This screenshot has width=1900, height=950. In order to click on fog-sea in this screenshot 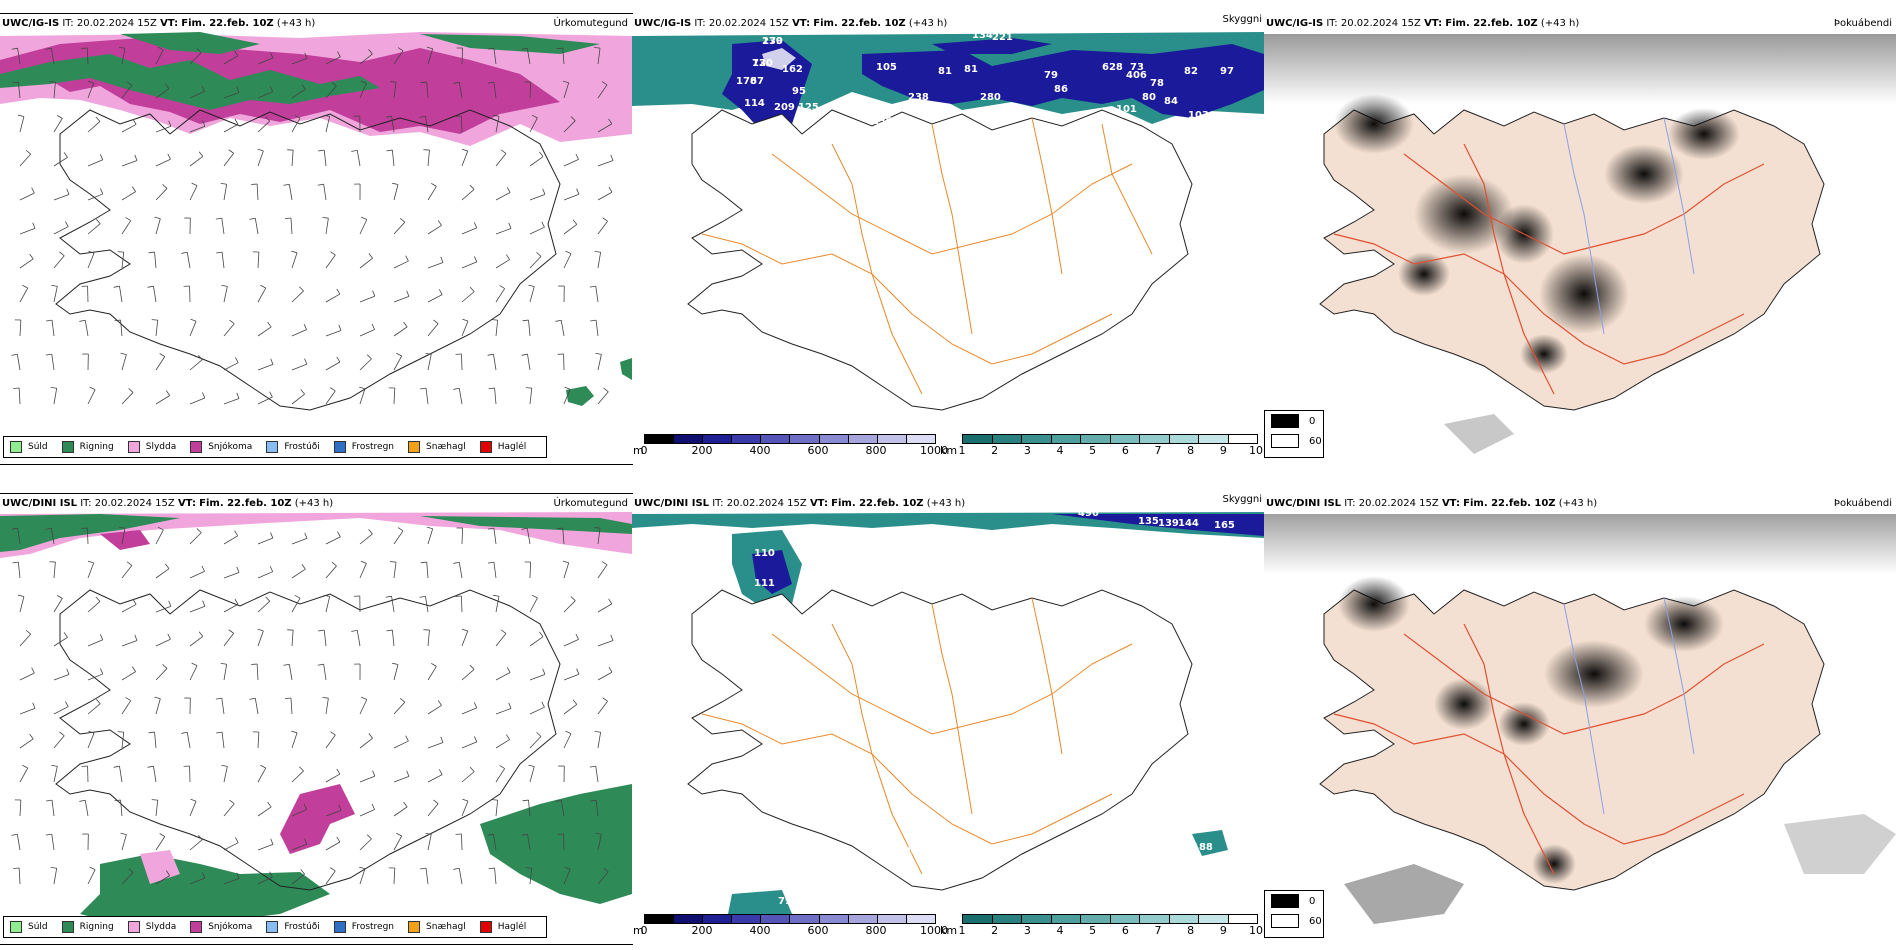, I will do `click(1580, 719)`.